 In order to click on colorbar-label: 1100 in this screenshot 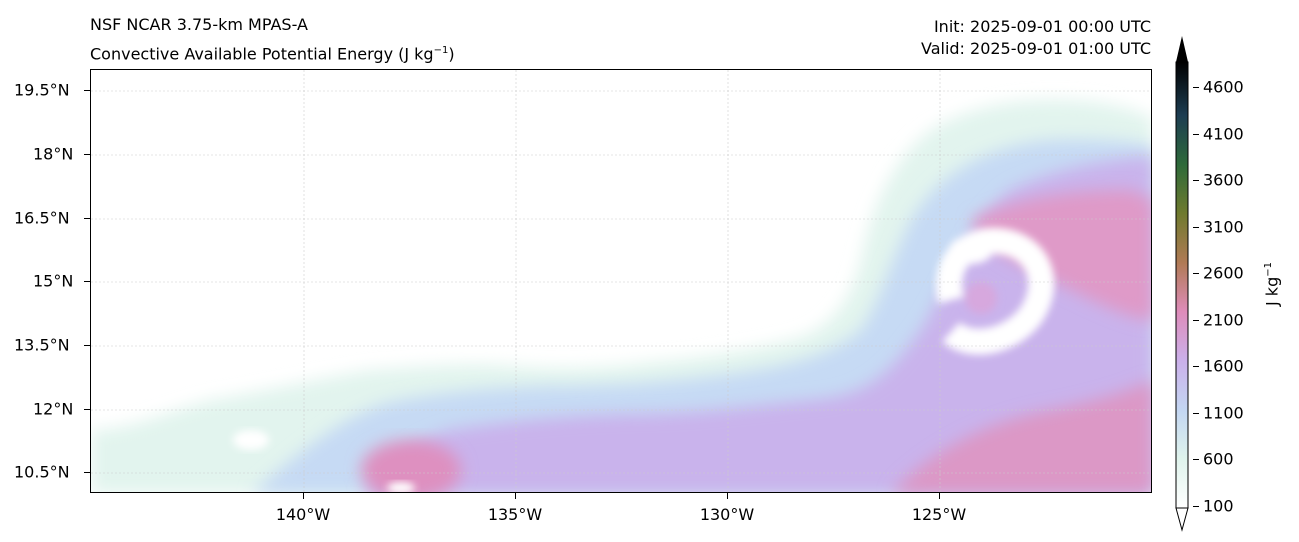, I will do `click(1223, 413)`.